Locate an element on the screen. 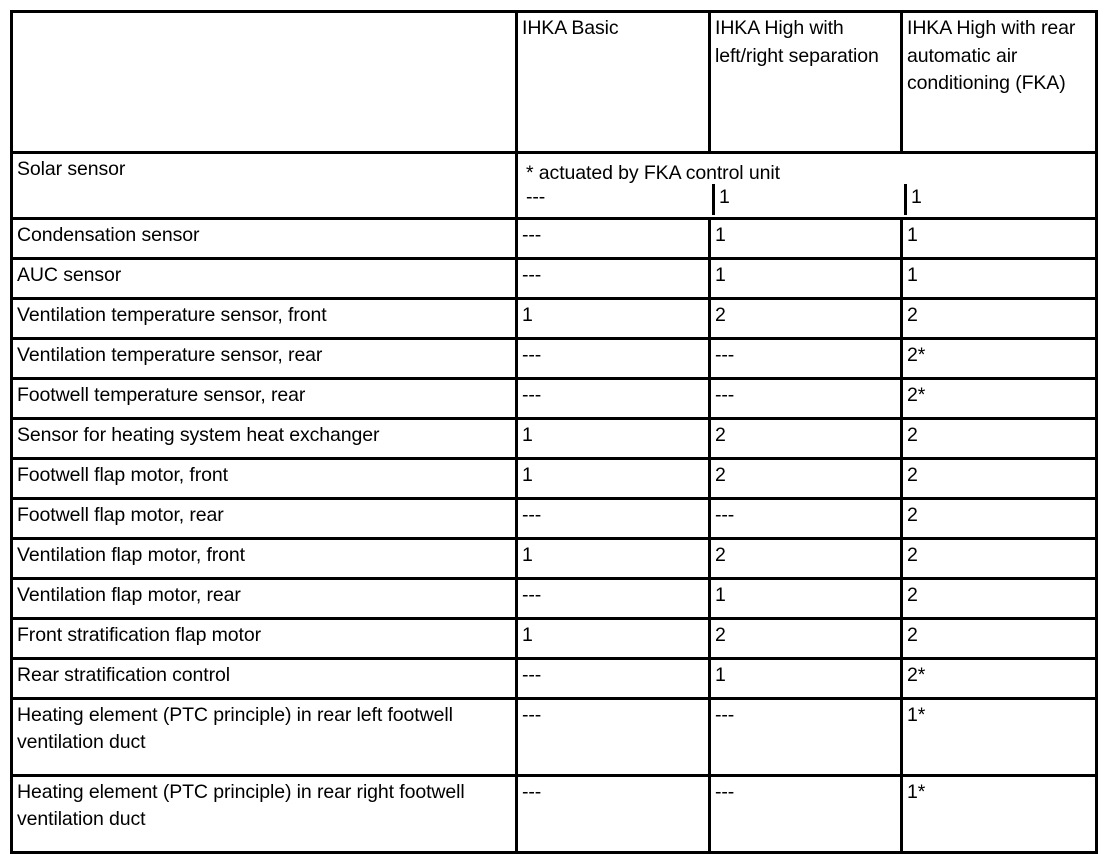 The width and height of the screenshot is (1120, 854). cell-solar-sensor-fka: 1 is located at coordinates (999, 199).